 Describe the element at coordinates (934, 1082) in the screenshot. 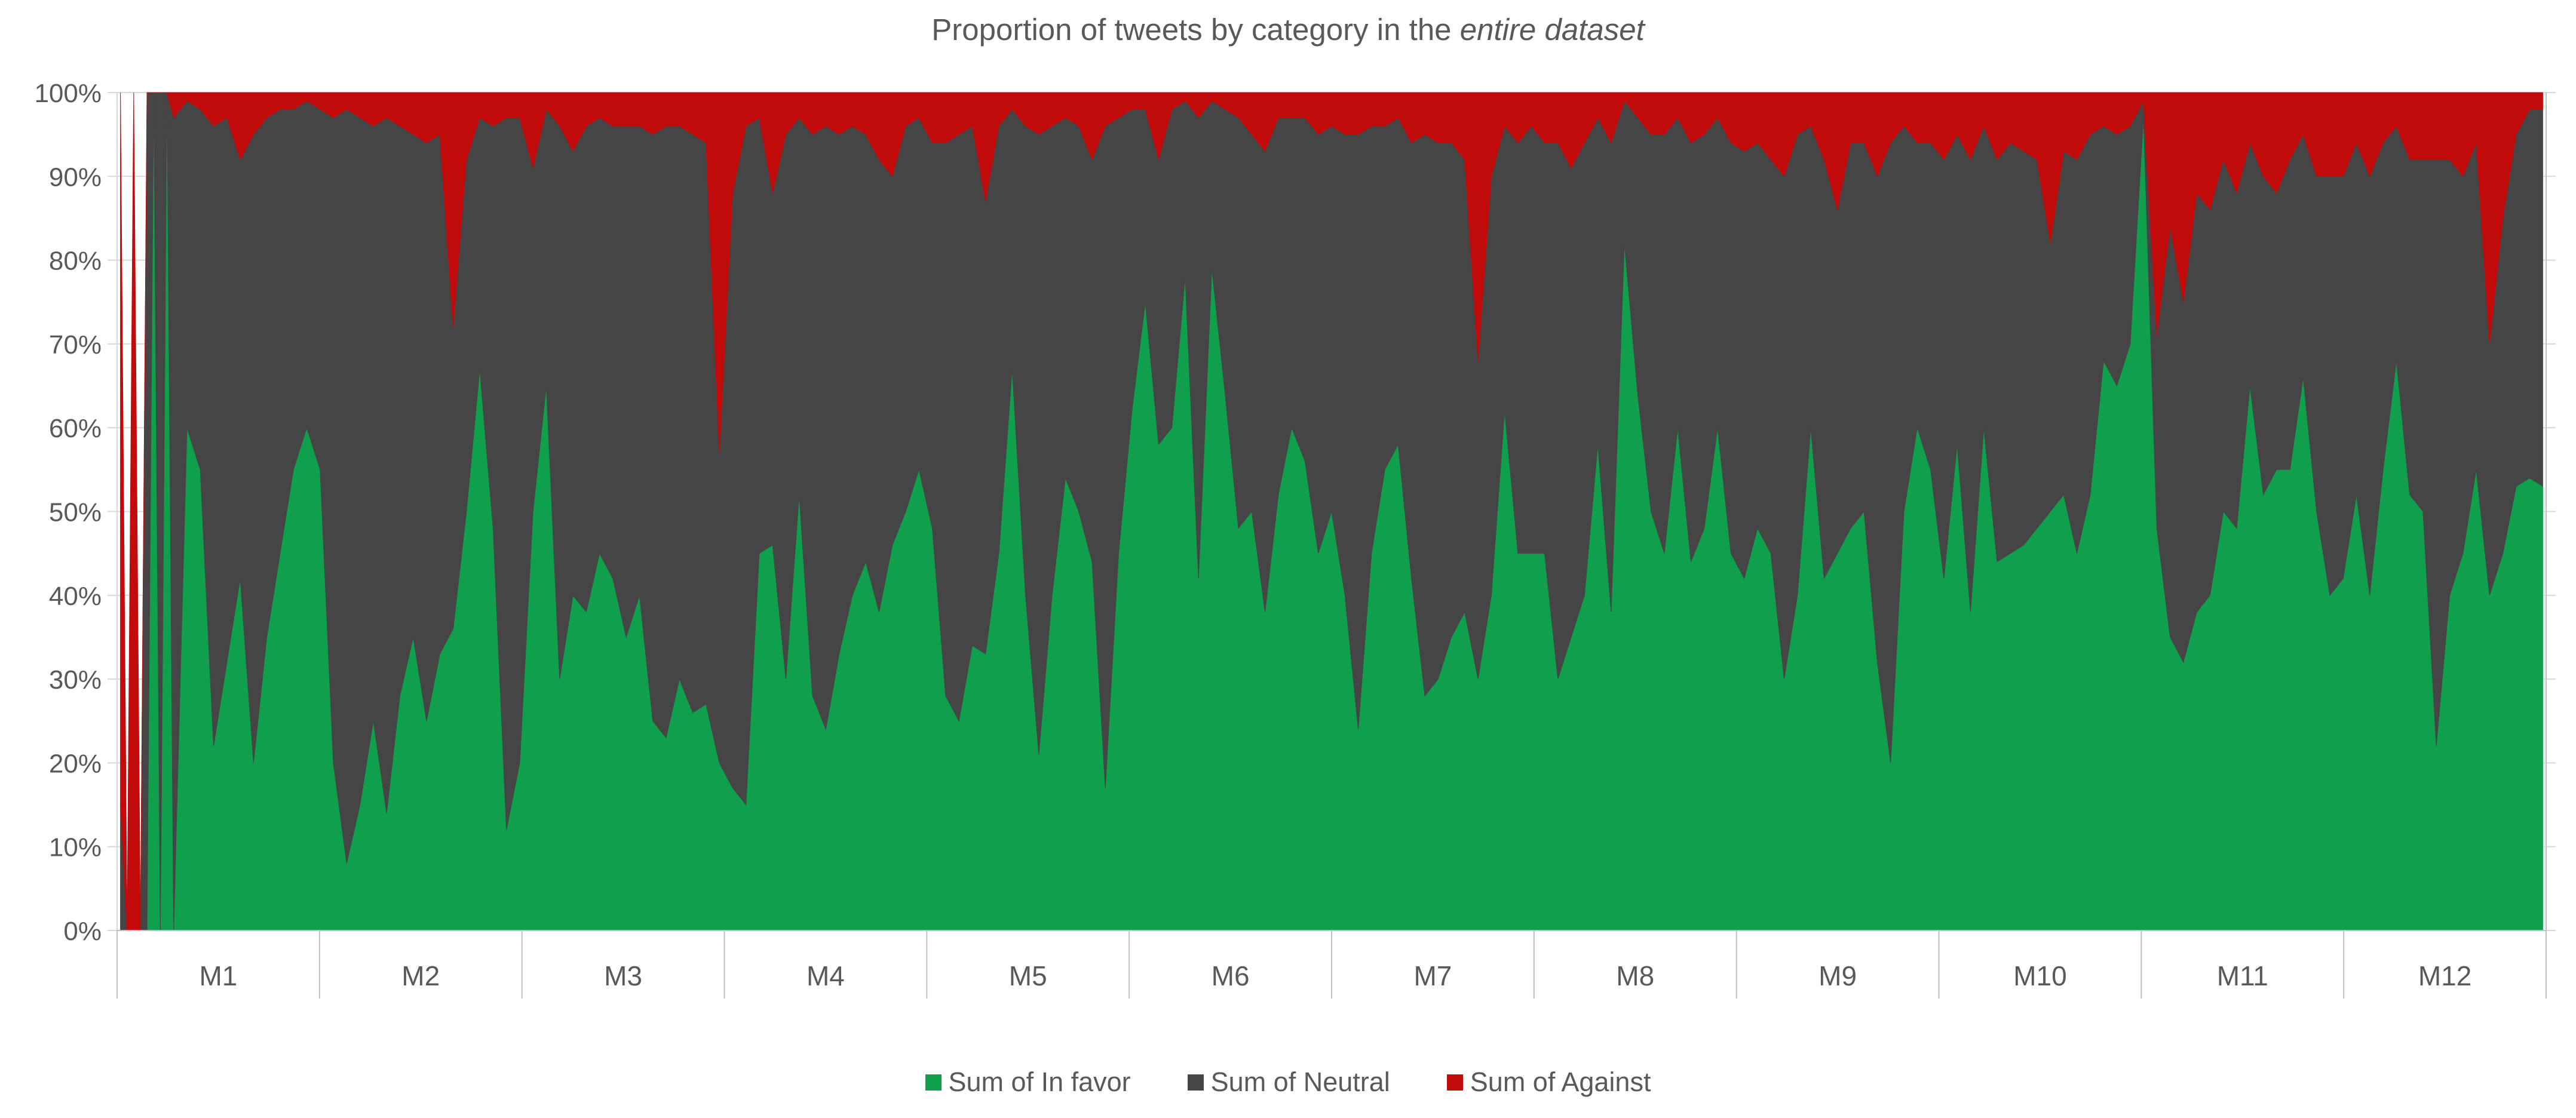

I see `in-favor-swatch-icon` at that location.